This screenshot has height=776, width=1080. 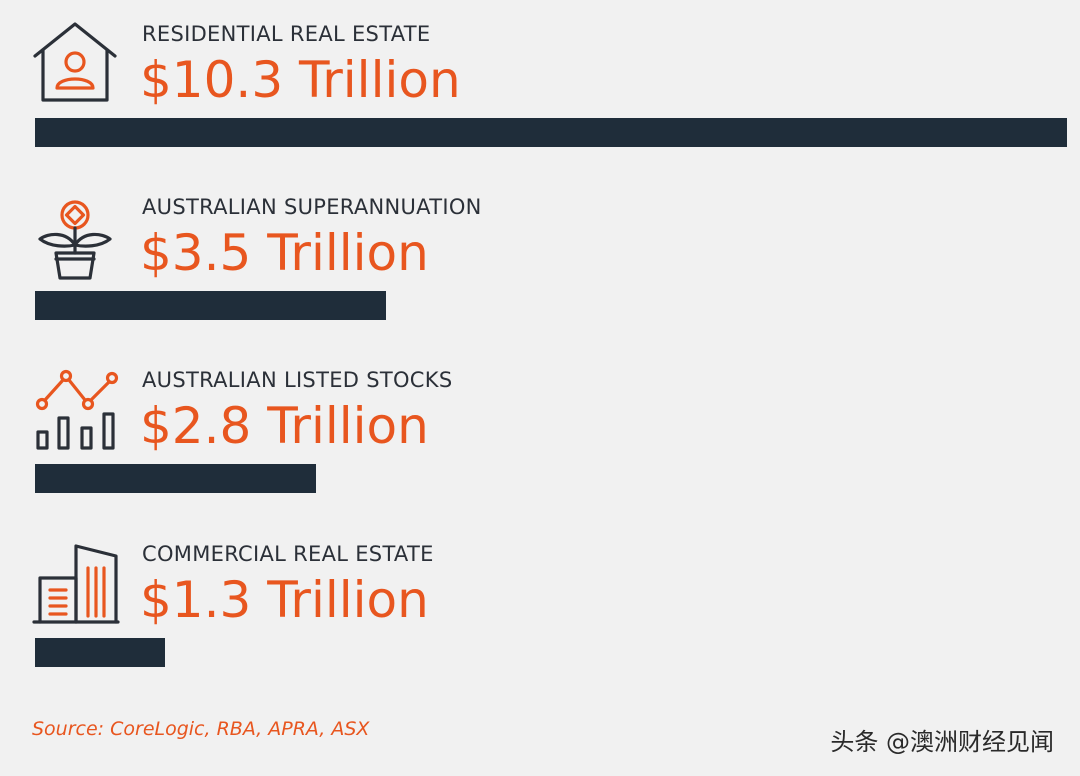 I want to click on source-note: Source: CoreLogic, RBA, APRA, ASX, so click(x=201, y=729).